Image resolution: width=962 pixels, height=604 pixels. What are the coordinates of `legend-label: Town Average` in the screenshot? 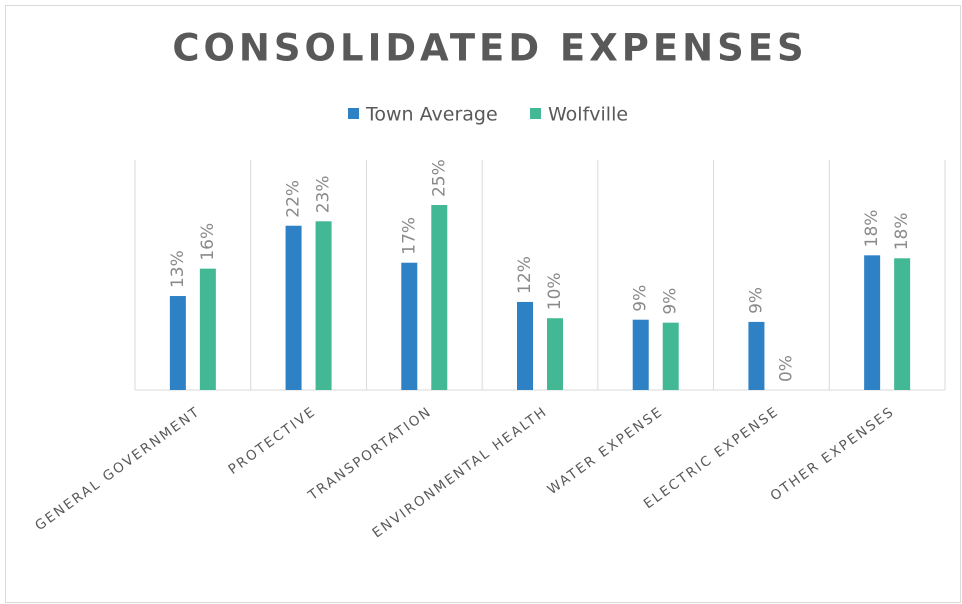 It's located at (431, 115).